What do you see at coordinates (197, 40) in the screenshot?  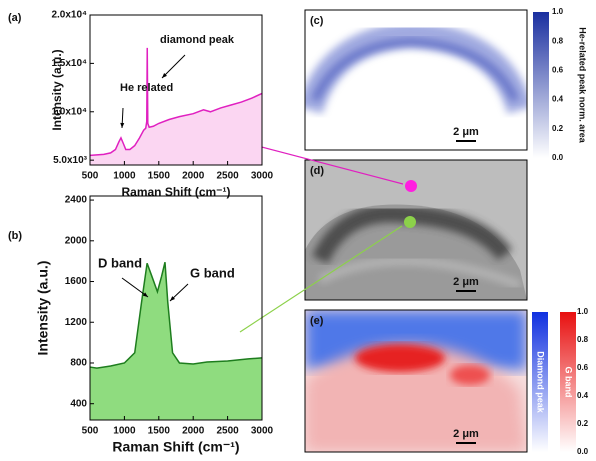 I see `annotation: diamond peak` at bounding box center [197, 40].